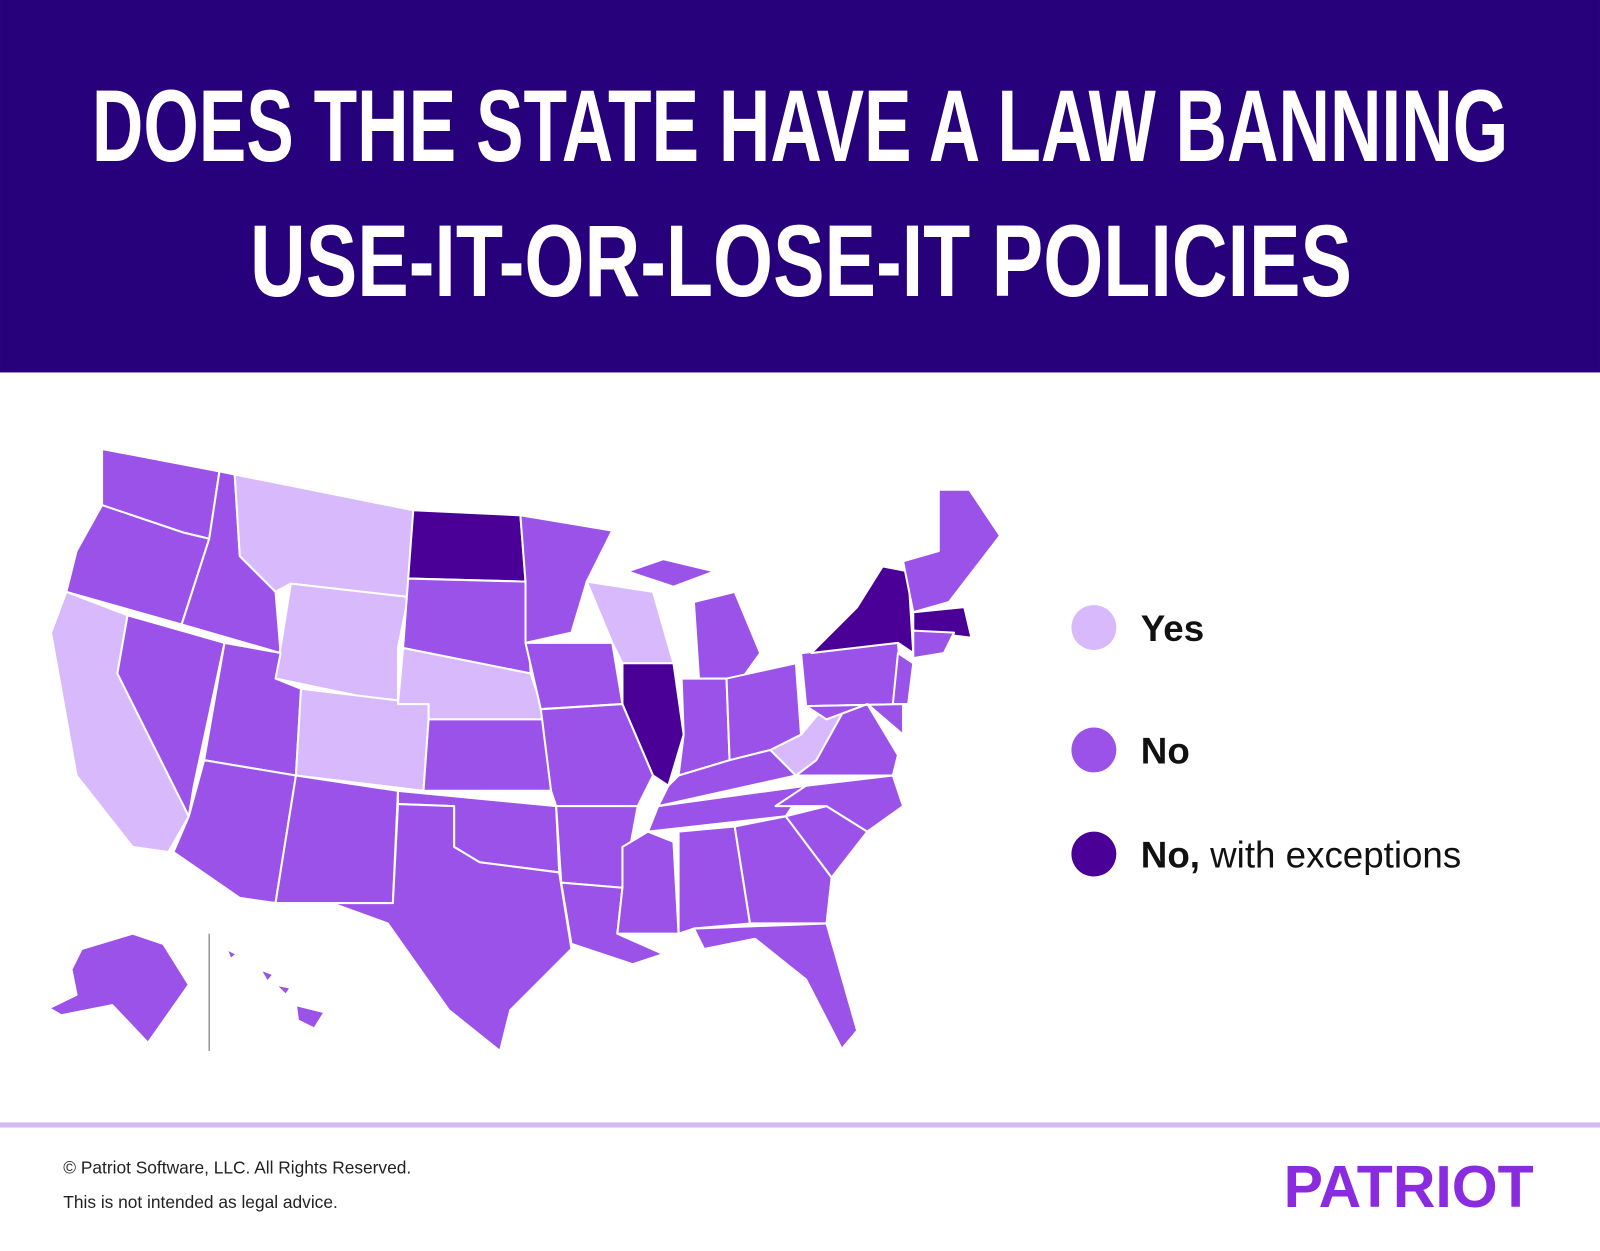  I want to click on disclaimer: This is not intended as legal advice., so click(200, 1202).